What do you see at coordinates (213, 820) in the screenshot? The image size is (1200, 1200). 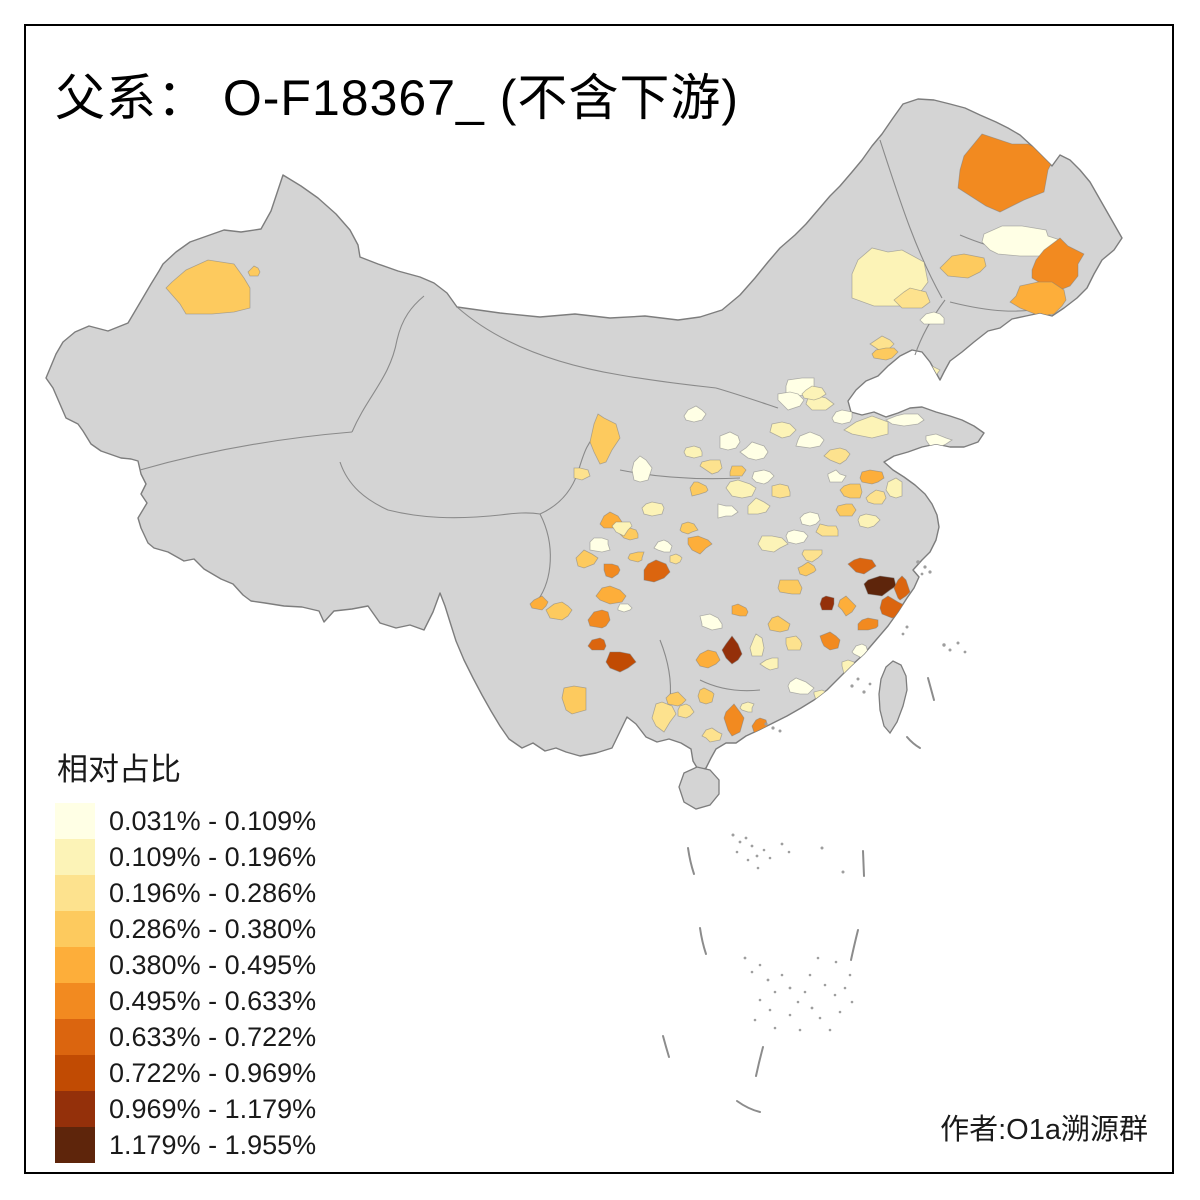 I see `legend-label: 0.031% - 0.109%` at bounding box center [213, 820].